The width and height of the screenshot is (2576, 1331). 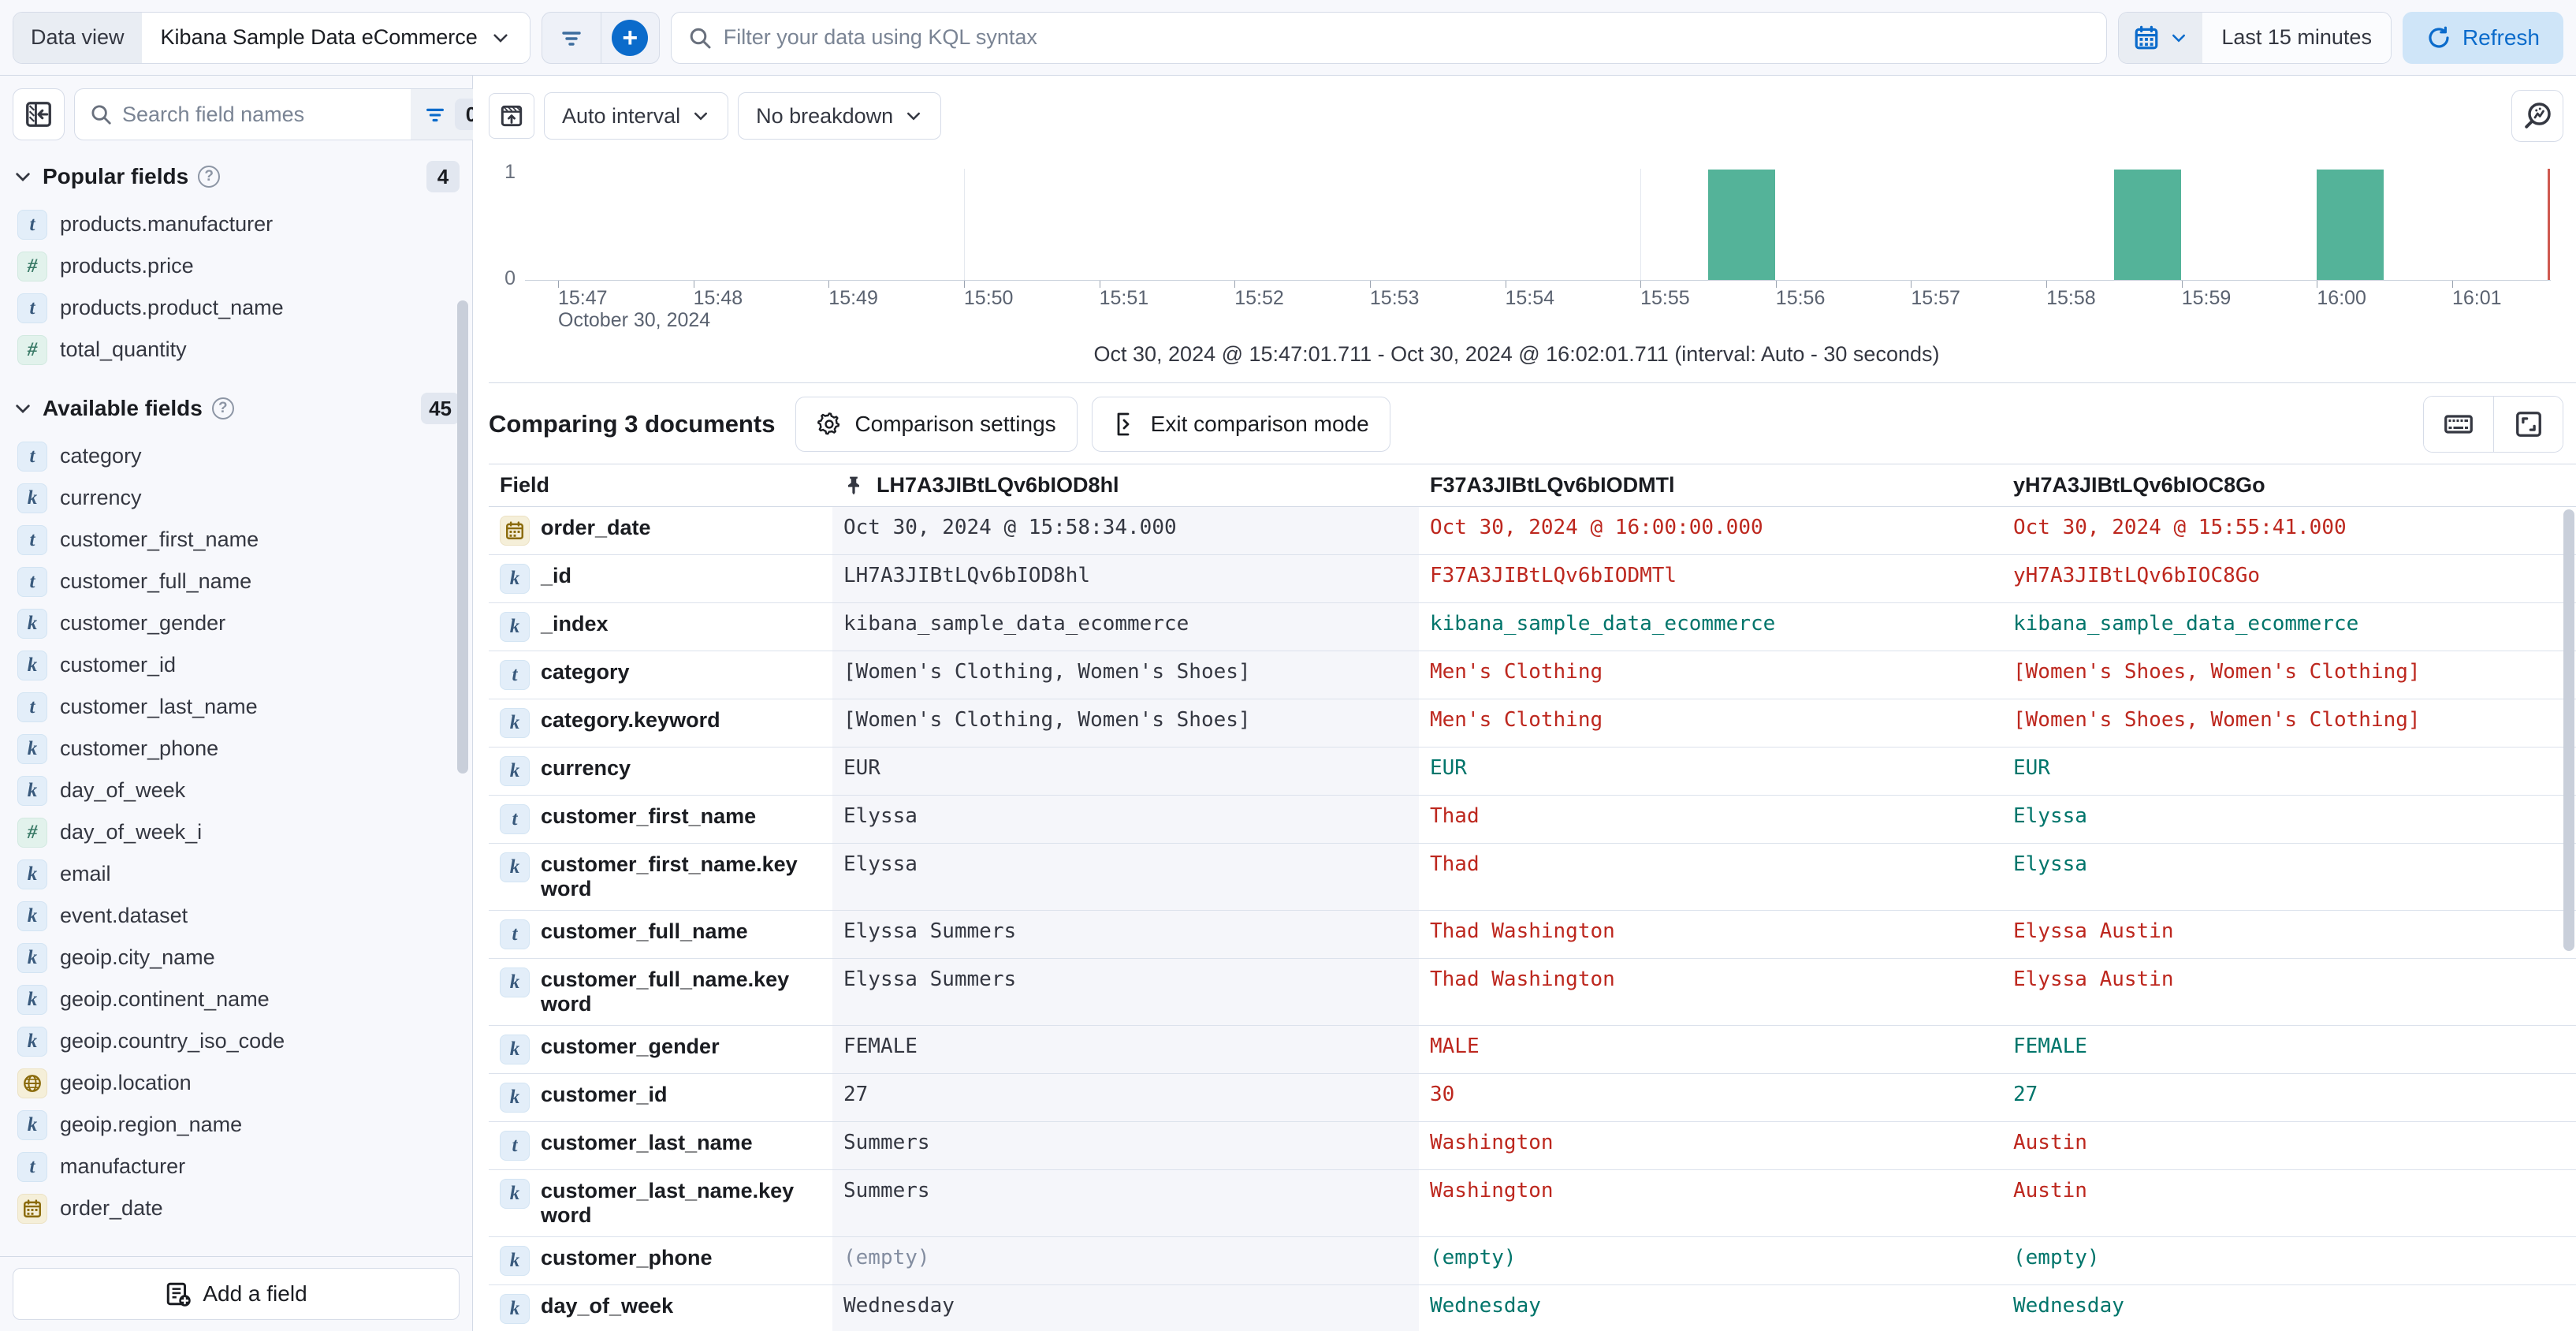 I want to click on base-doc-cell: Elyssa Summers, so click(x=1125, y=992).